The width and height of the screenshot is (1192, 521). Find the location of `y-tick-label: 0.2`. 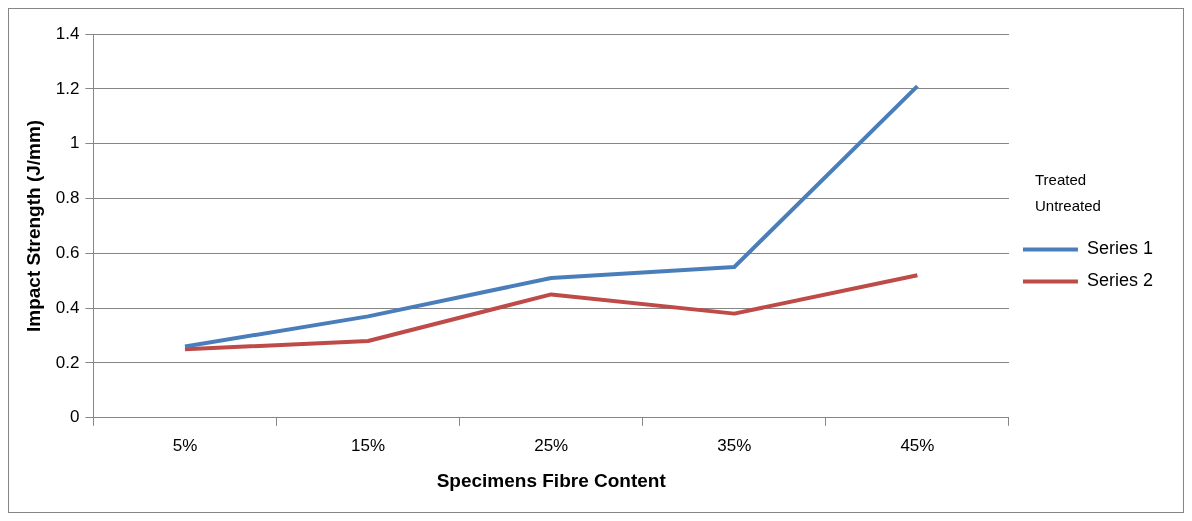

y-tick-label: 0.2 is located at coordinates (67, 362).